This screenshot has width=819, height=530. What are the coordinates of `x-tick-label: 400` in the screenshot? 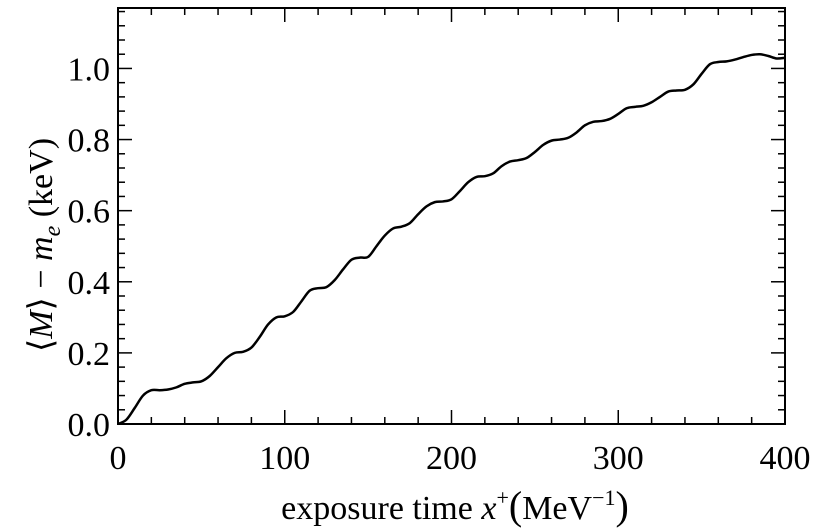 It's located at (785, 458).